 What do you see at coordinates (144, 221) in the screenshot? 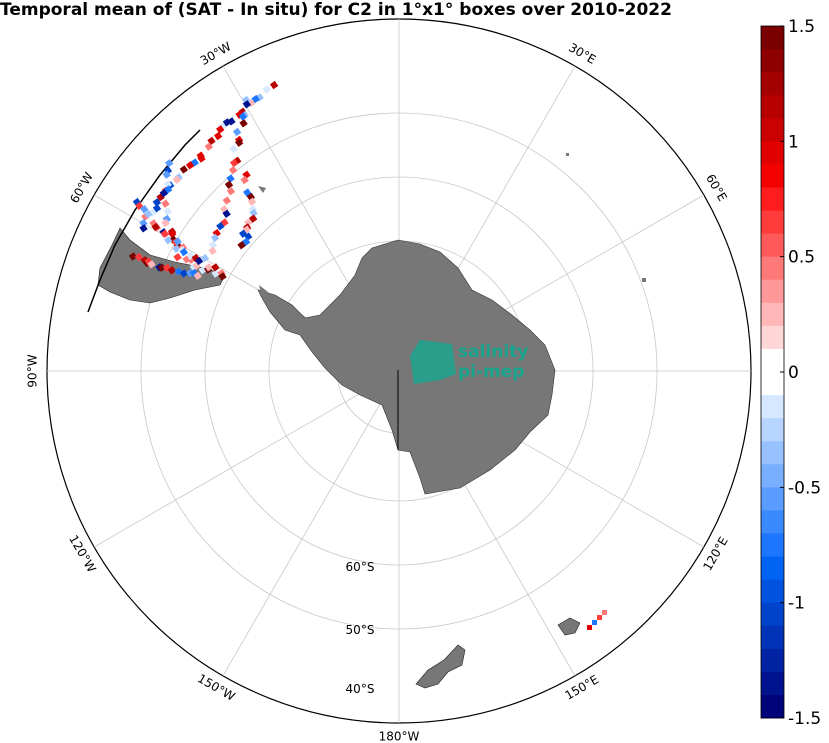
I see `front-line` at bounding box center [144, 221].